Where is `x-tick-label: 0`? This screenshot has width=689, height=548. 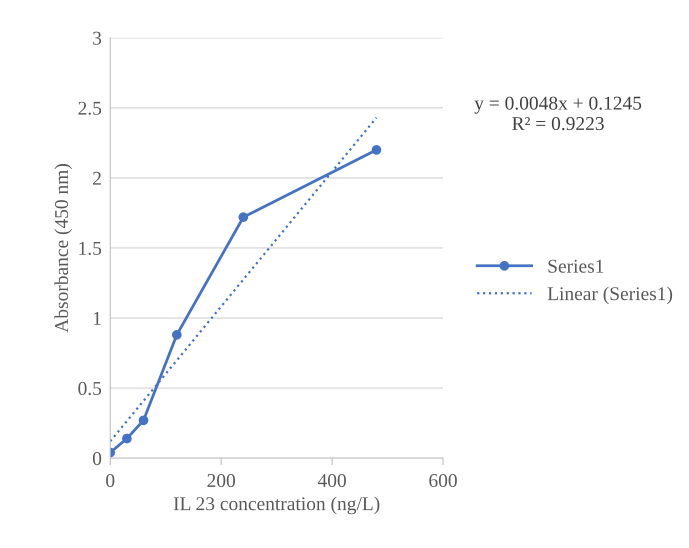 x-tick-label: 0 is located at coordinates (110, 481).